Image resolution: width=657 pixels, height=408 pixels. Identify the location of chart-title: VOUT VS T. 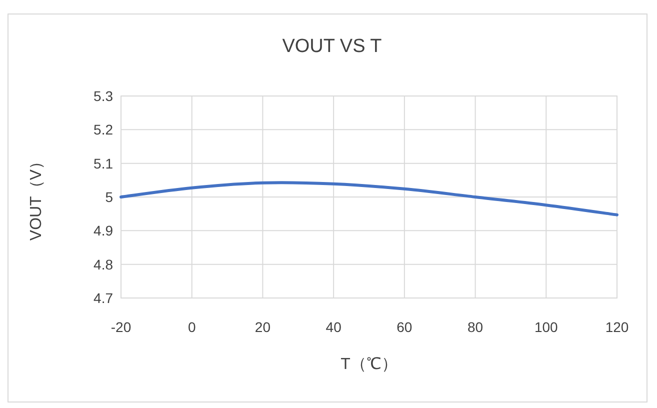
(332, 46).